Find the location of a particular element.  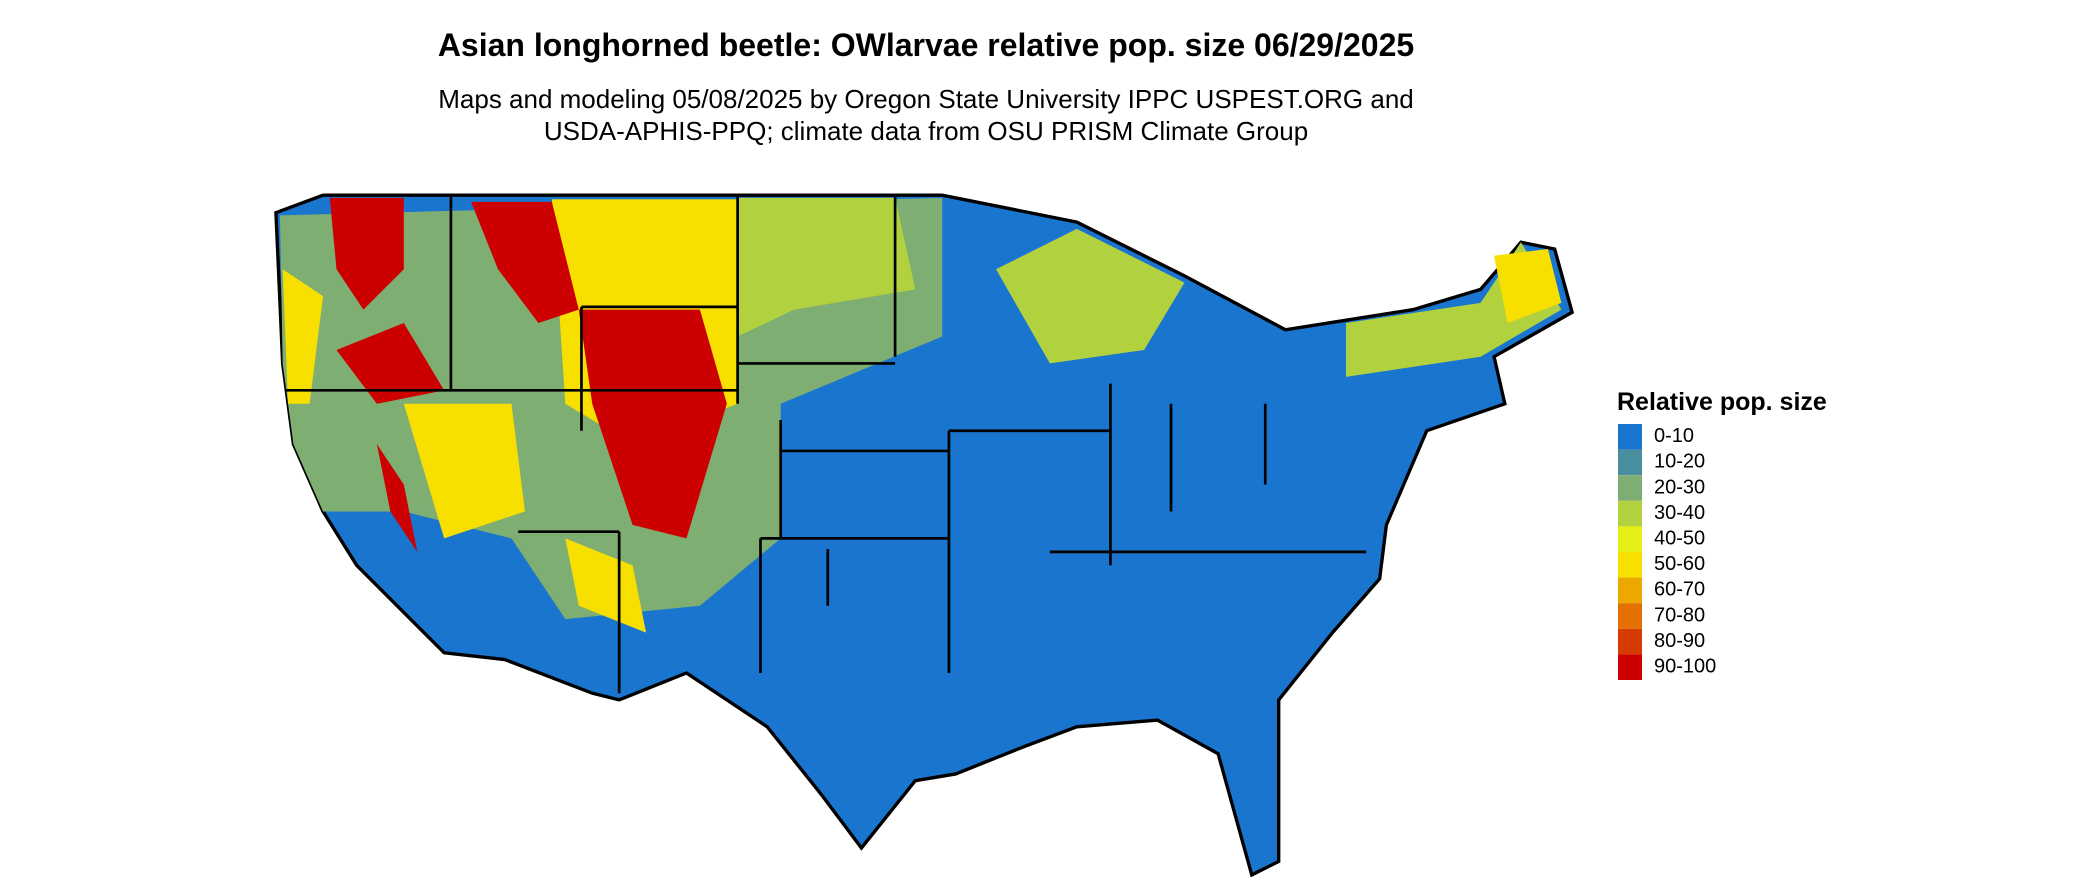

legend-label: 40-50 is located at coordinates (1679, 538).